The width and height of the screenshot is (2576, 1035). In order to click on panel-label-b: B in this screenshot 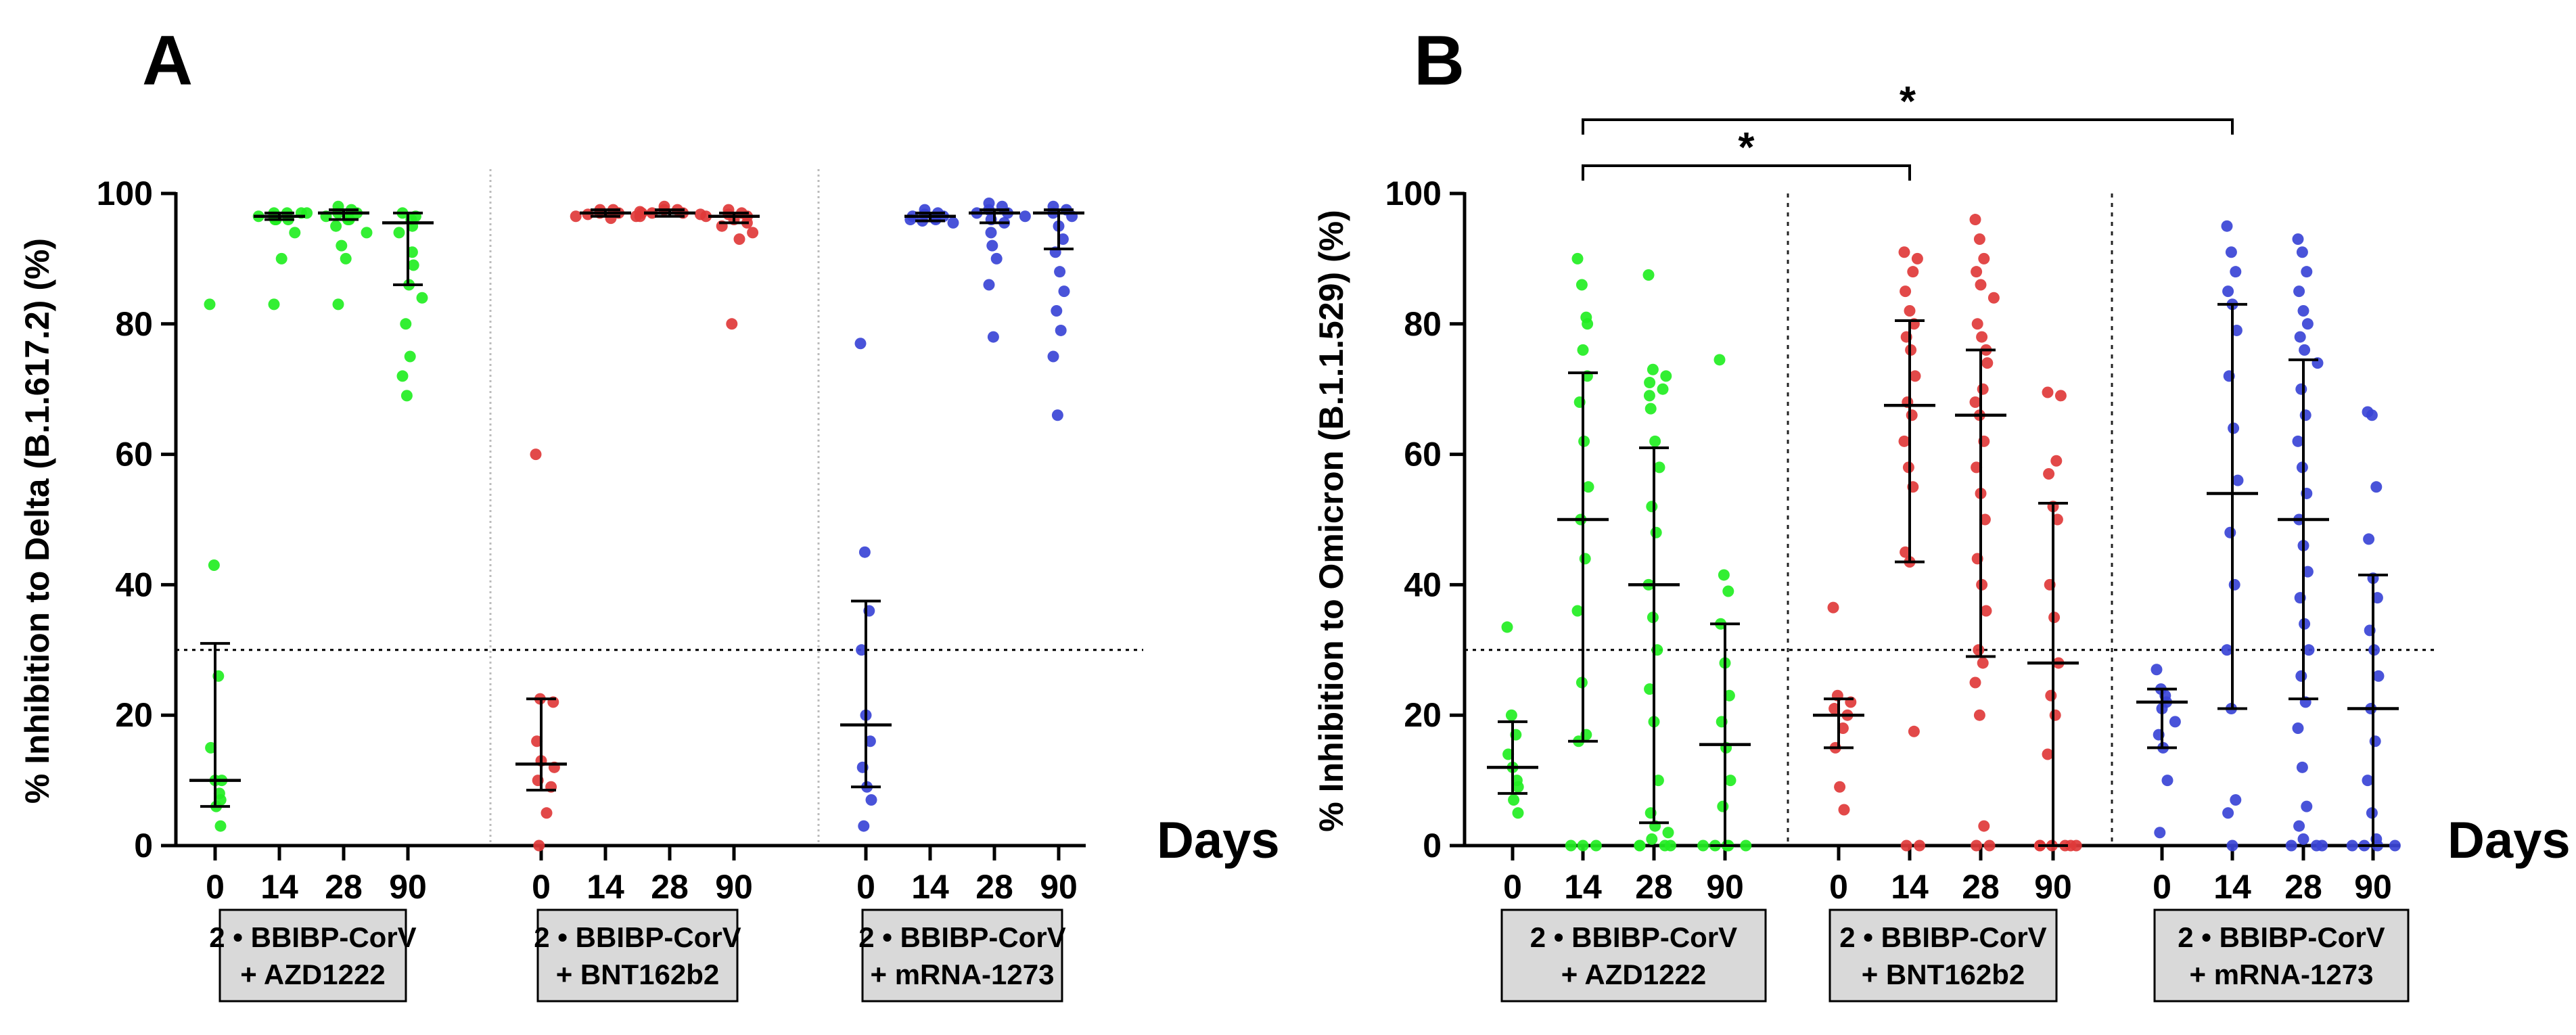, I will do `click(1440, 61)`.